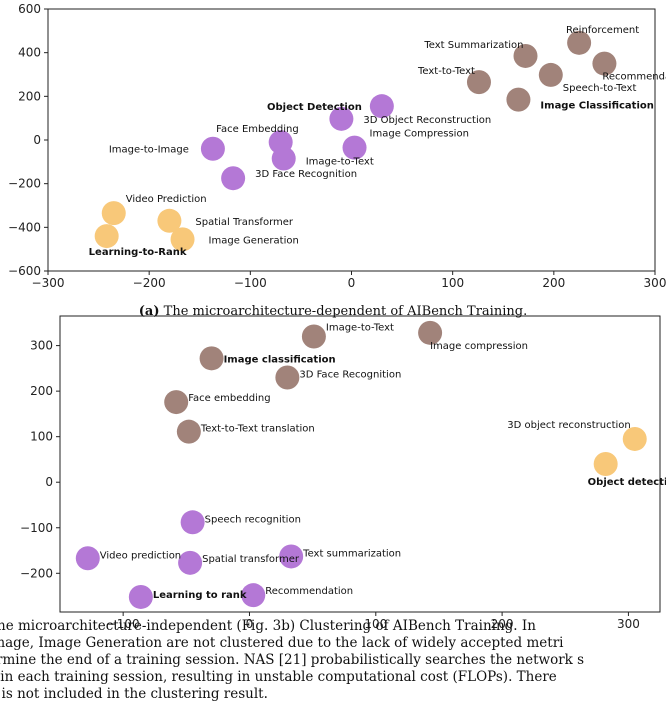 The image size is (666, 703). I want to click on y-tick-label: −400, so click(24, 227).